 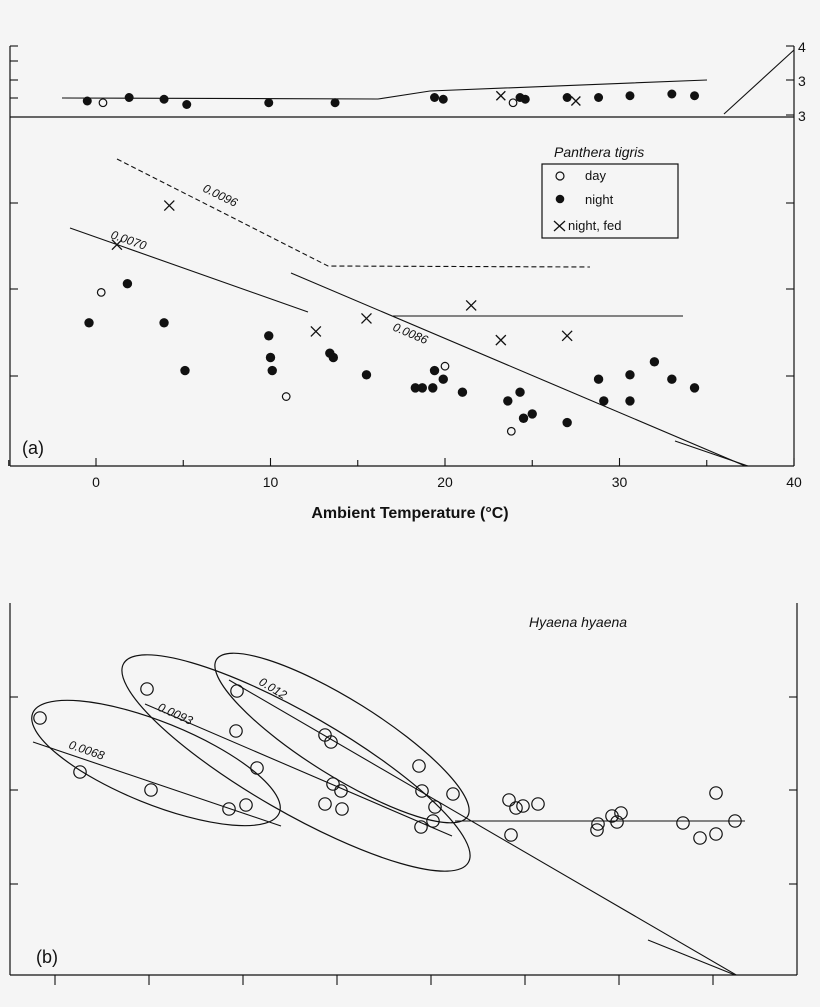 I want to click on panel-a-x-tick-label: 10, so click(x=271, y=482).